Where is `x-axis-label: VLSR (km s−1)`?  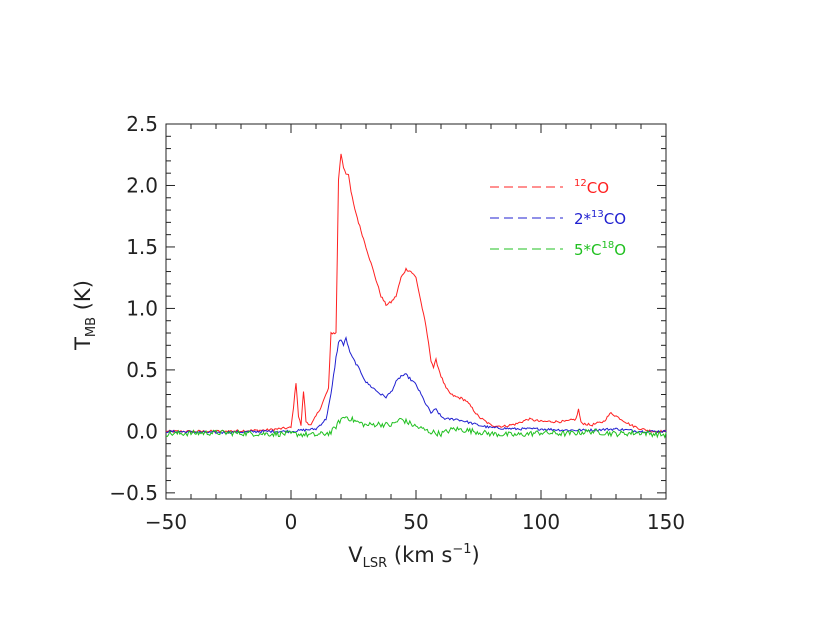
x-axis-label: VLSR (km s−1) is located at coordinates (413, 556).